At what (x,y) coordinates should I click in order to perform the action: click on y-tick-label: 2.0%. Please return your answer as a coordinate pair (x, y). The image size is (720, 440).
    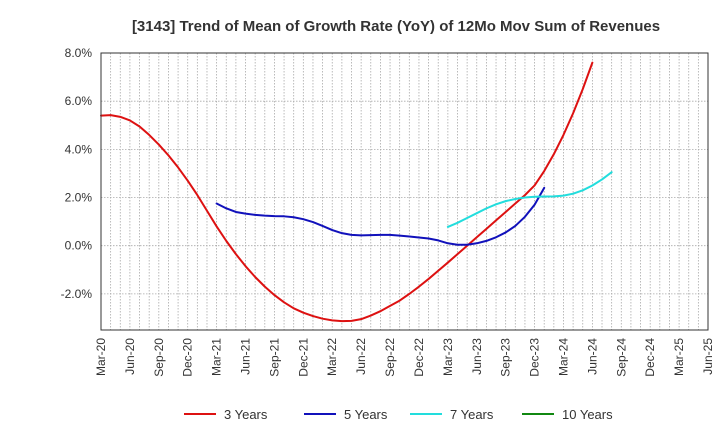
    Looking at the image, I should click on (79, 198).